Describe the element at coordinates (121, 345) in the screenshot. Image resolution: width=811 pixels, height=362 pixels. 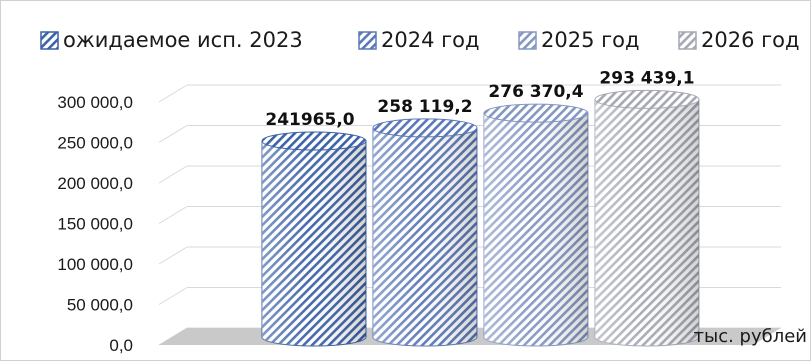
I see `y-tick-label: 0,0` at that location.